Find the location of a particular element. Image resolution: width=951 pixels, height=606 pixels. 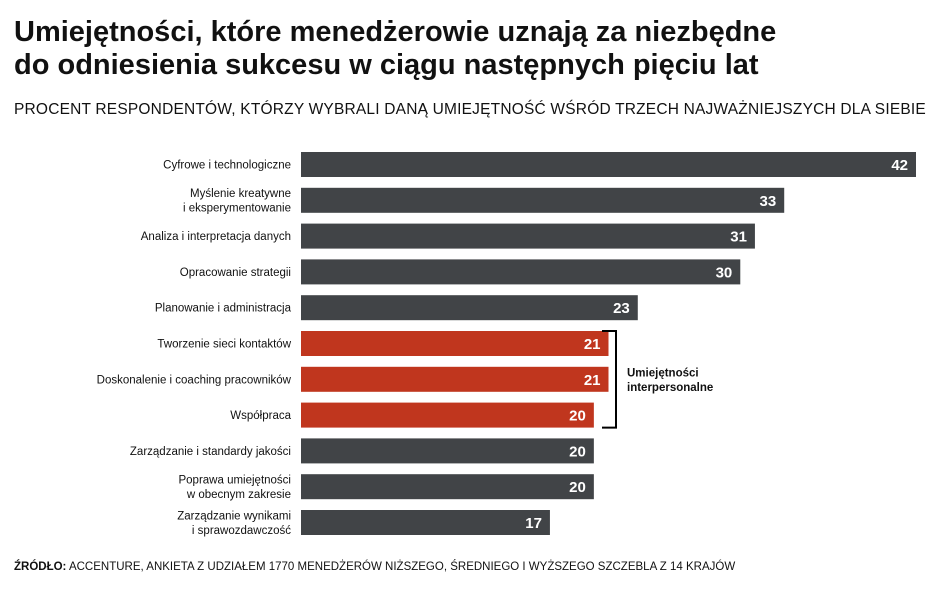

bar-value-11: 17 is located at coordinates (533, 523).